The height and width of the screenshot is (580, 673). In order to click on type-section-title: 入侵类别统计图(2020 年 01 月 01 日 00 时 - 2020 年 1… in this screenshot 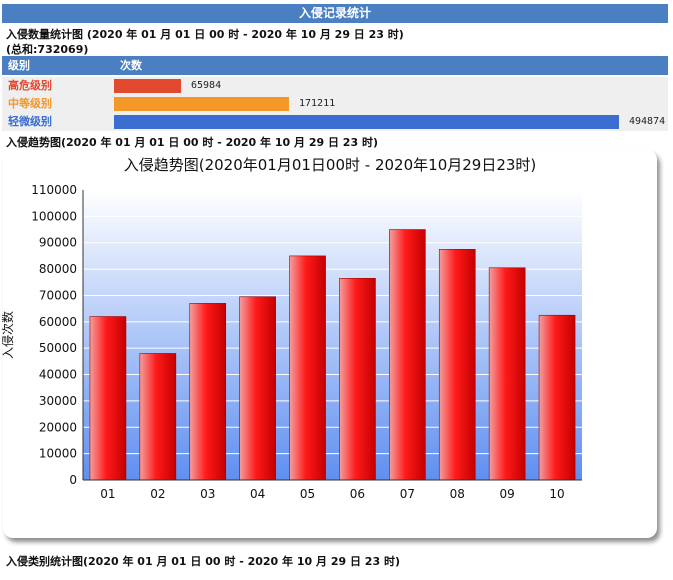, I will do `click(203, 561)`.